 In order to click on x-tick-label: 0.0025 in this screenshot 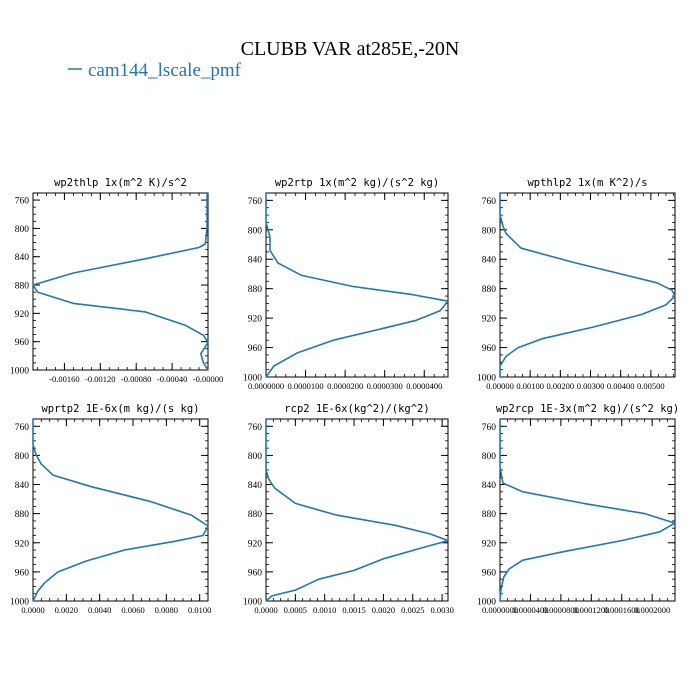, I will do `click(412, 610)`.